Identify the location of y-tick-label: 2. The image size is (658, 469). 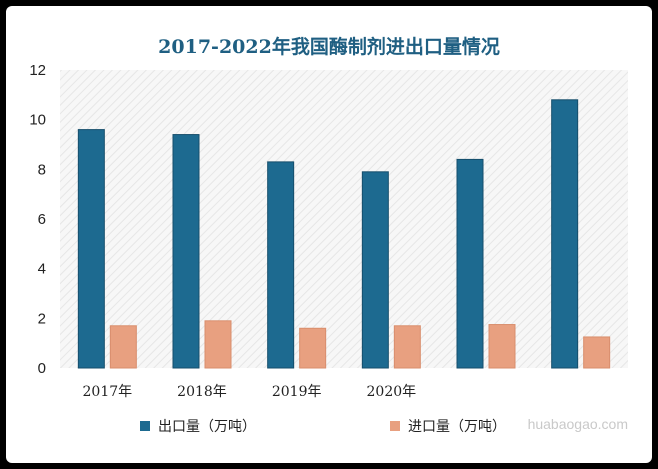
(42, 318).